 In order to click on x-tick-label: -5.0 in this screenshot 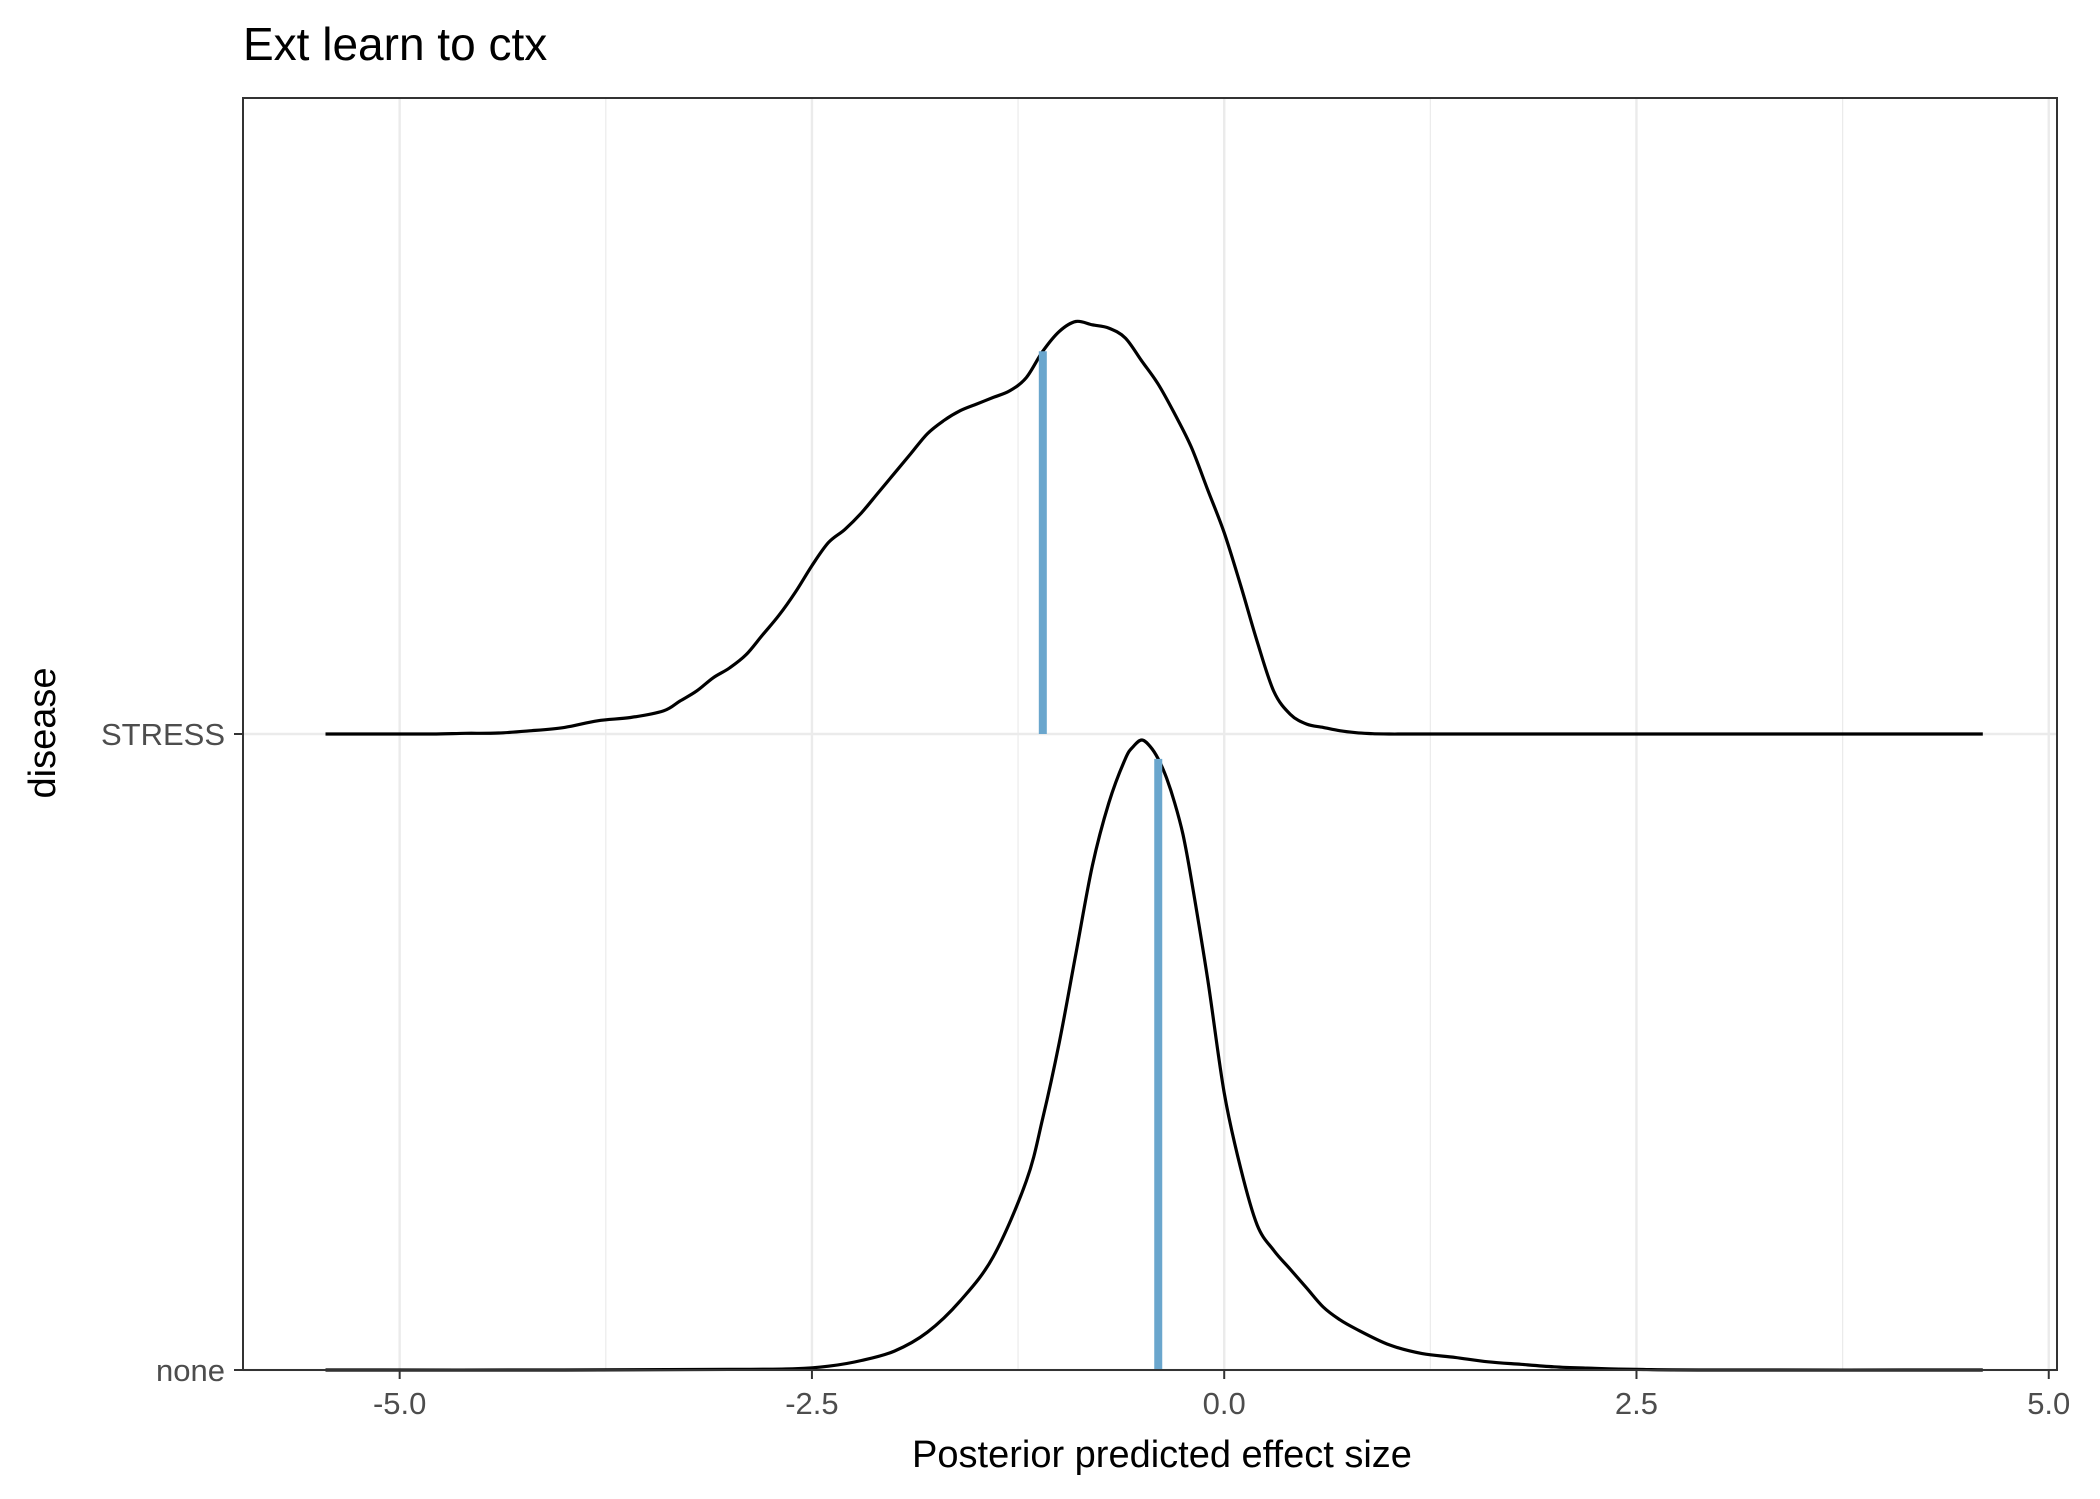, I will do `click(399, 1403)`.